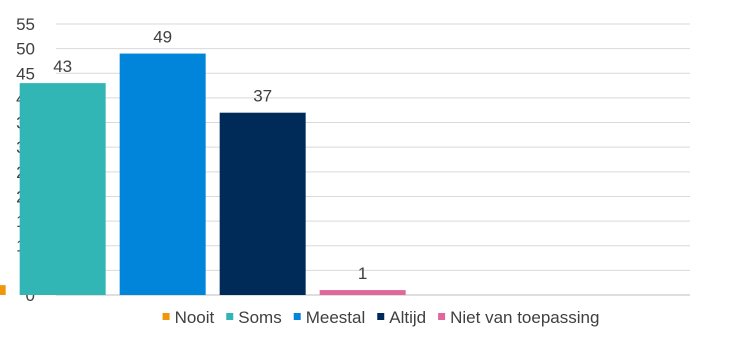 The image size is (732, 337). I want to click on legend-item-niet-van-toepassing: Niet van toepassing, so click(518, 317).